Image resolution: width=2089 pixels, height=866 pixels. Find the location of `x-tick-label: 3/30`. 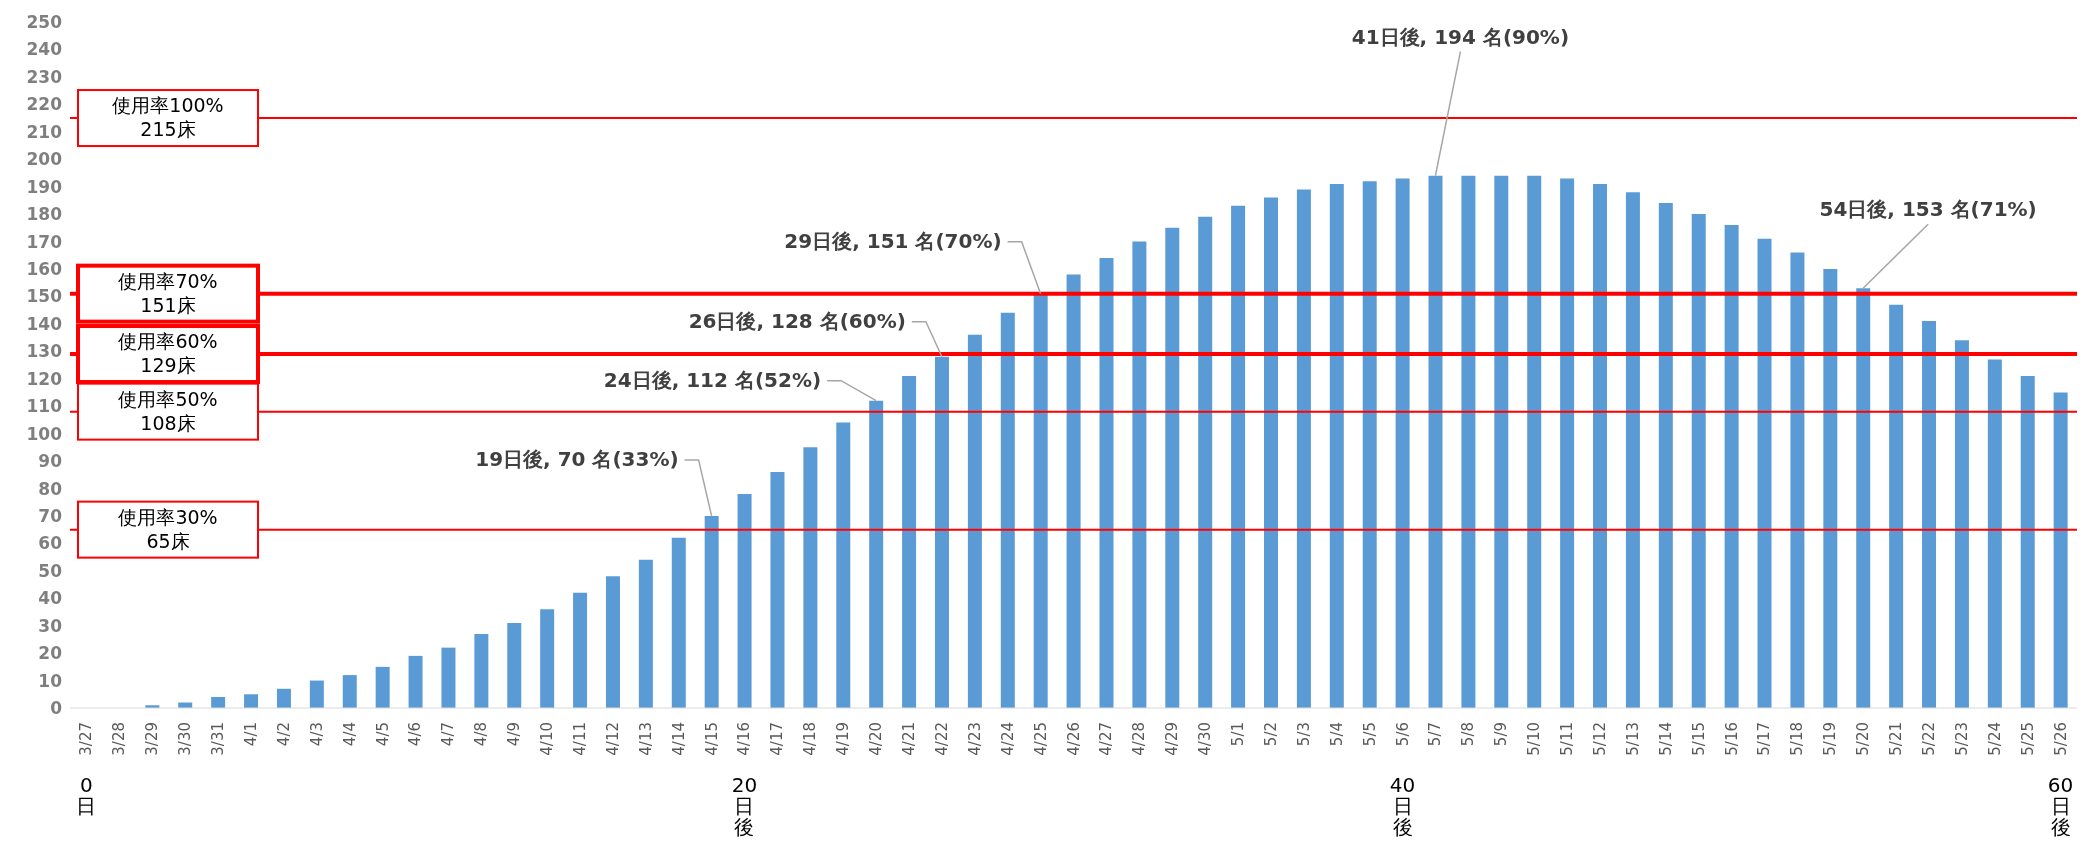

x-tick-label: 3/30 is located at coordinates (185, 739).